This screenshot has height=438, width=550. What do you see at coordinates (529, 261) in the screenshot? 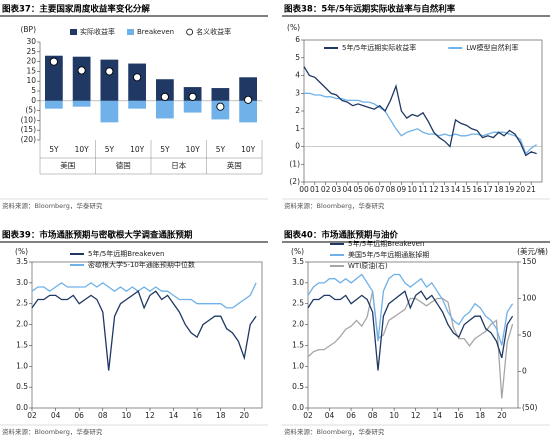
I see `y-tick-label: 150` at bounding box center [529, 261].